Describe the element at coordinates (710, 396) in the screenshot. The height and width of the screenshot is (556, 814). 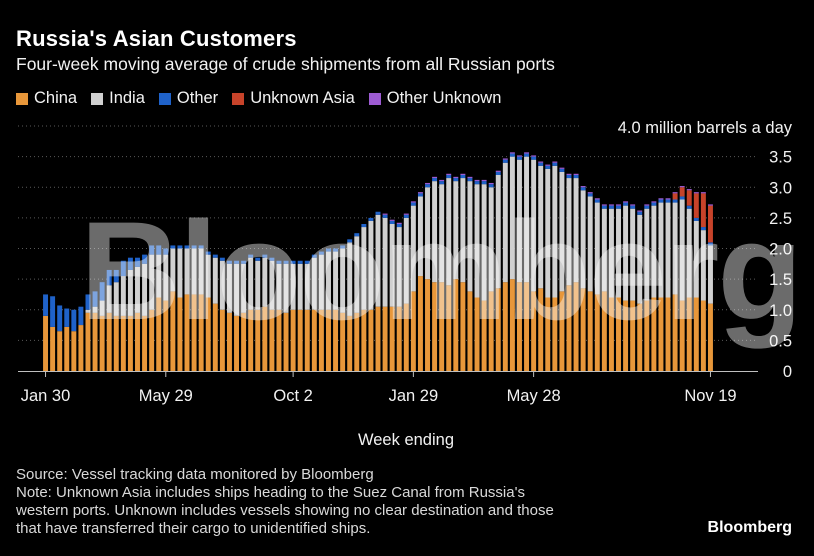
I see `x-tick-label: Nov 19` at that location.